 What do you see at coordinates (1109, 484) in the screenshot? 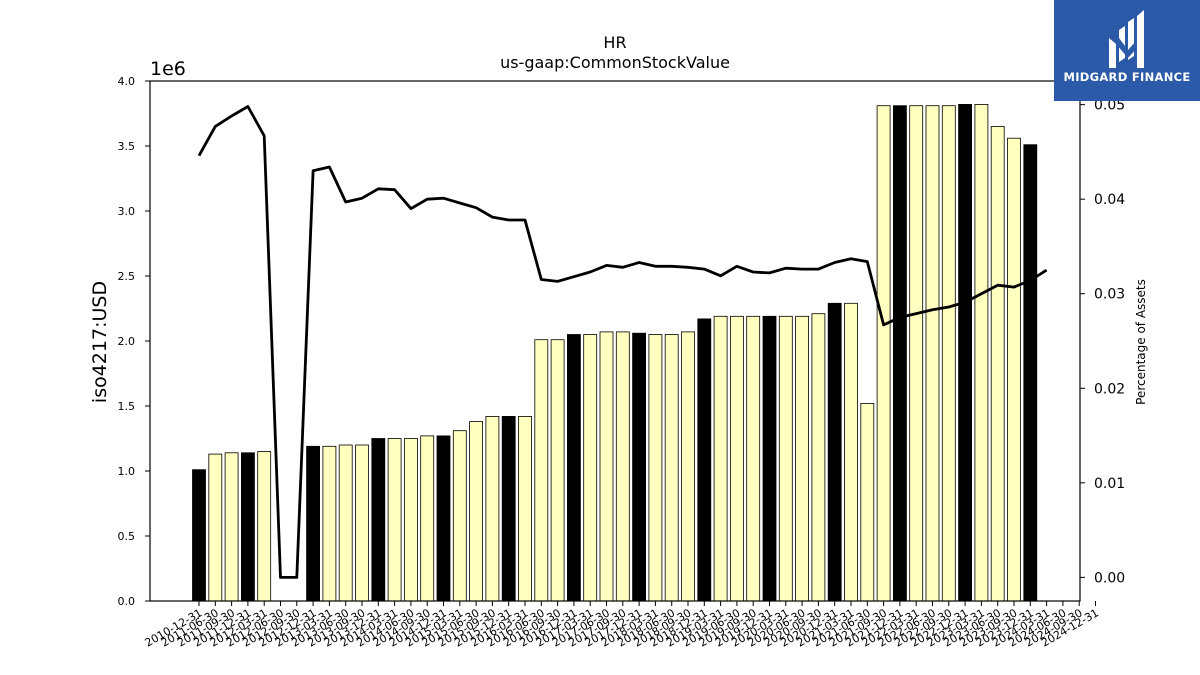
I see `y2-tick-label: 0.01` at bounding box center [1109, 484].